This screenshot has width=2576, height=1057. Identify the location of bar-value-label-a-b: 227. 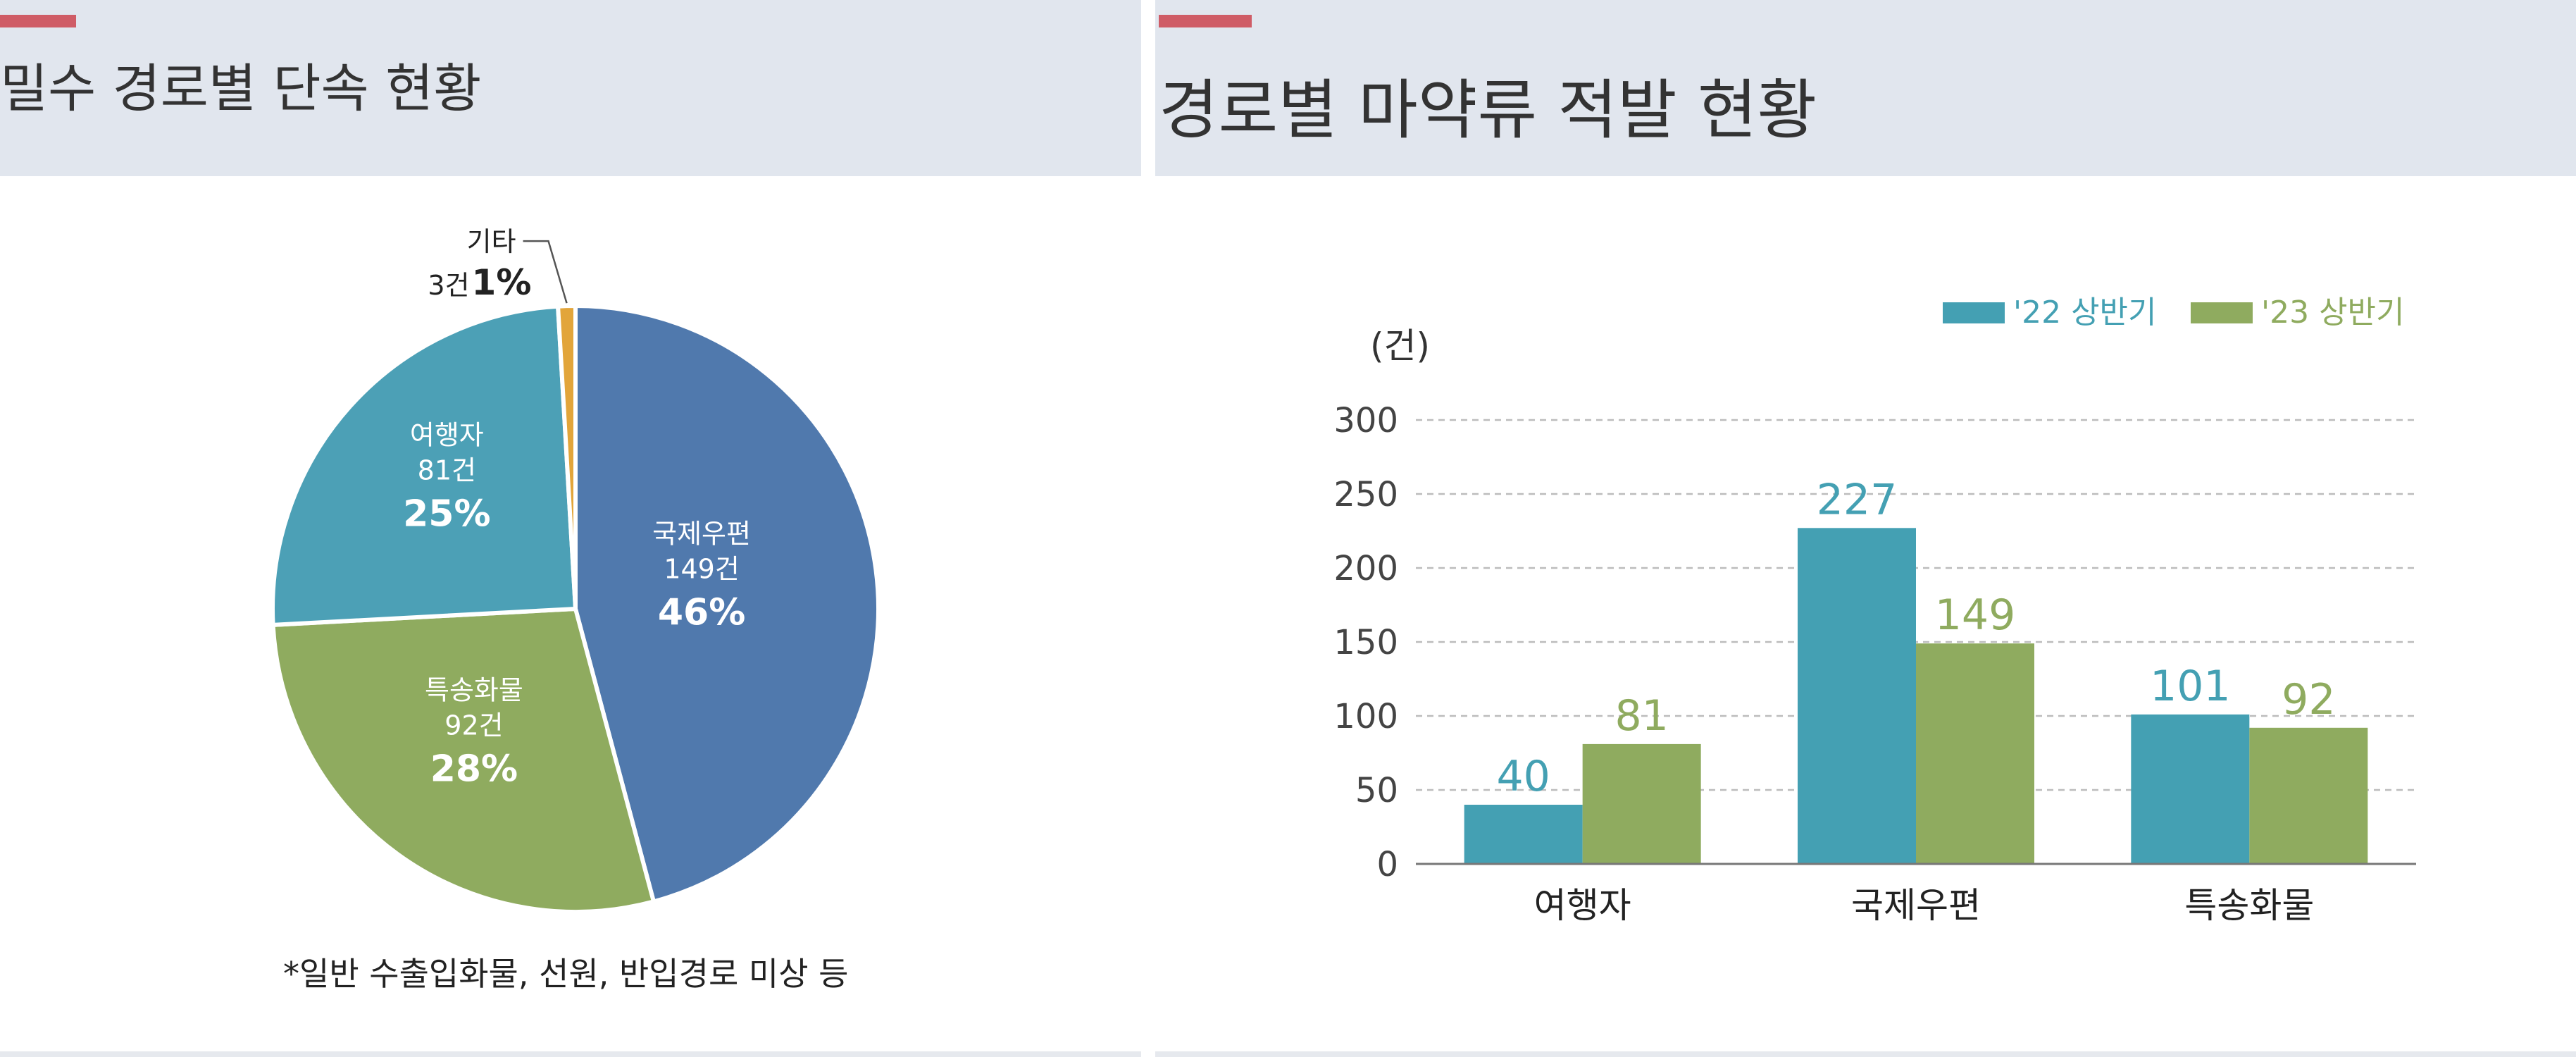
(1857, 499).